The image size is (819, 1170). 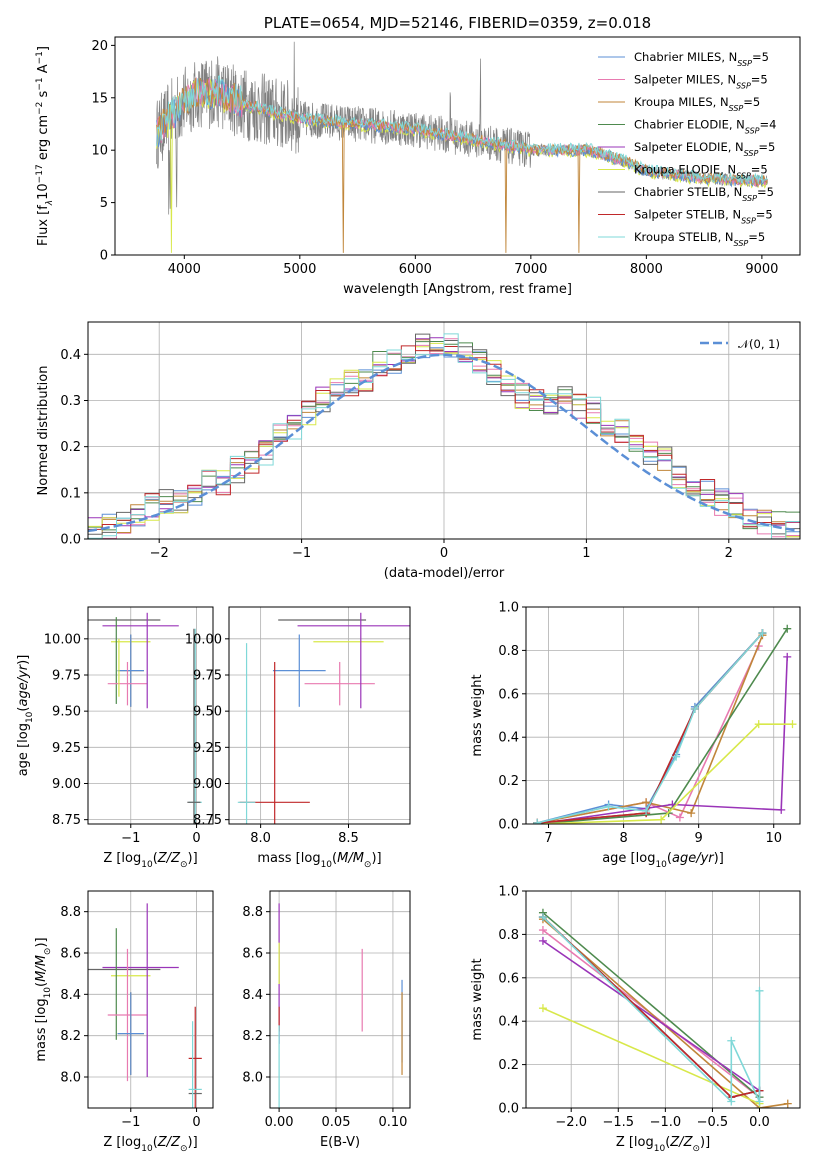 What do you see at coordinates (705, 127) in the screenshot?
I see `legend-entry: Chabrier ELODIE, NSSP=4` at bounding box center [705, 127].